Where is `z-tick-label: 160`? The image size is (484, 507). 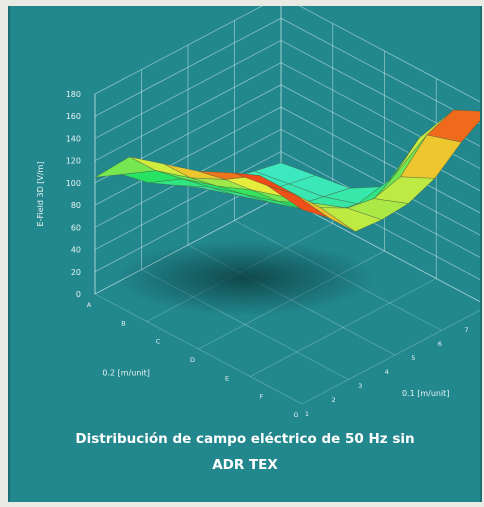 z-tick-label: 160 is located at coordinates (73, 116).